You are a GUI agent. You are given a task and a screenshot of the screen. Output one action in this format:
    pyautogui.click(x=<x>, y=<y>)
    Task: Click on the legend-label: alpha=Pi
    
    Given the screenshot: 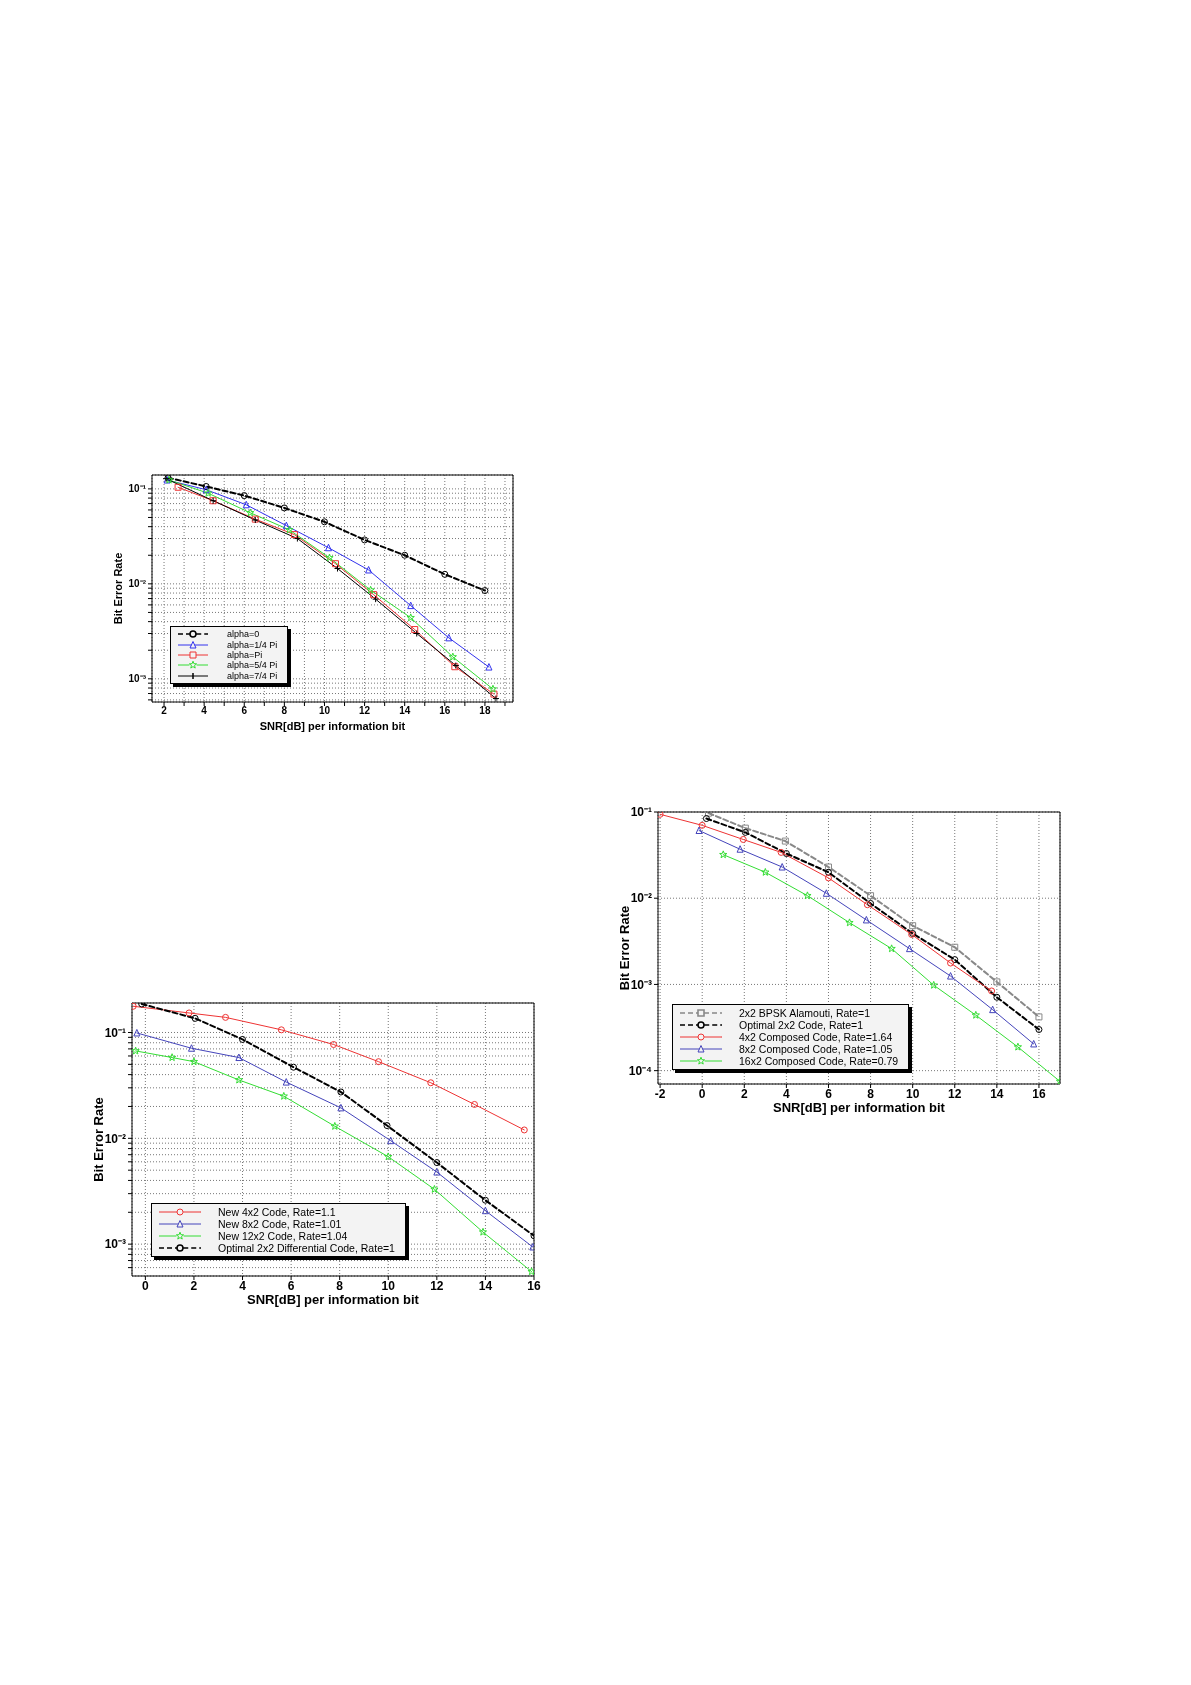 What is the action you would take?
    pyautogui.click(x=245, y=655)
    